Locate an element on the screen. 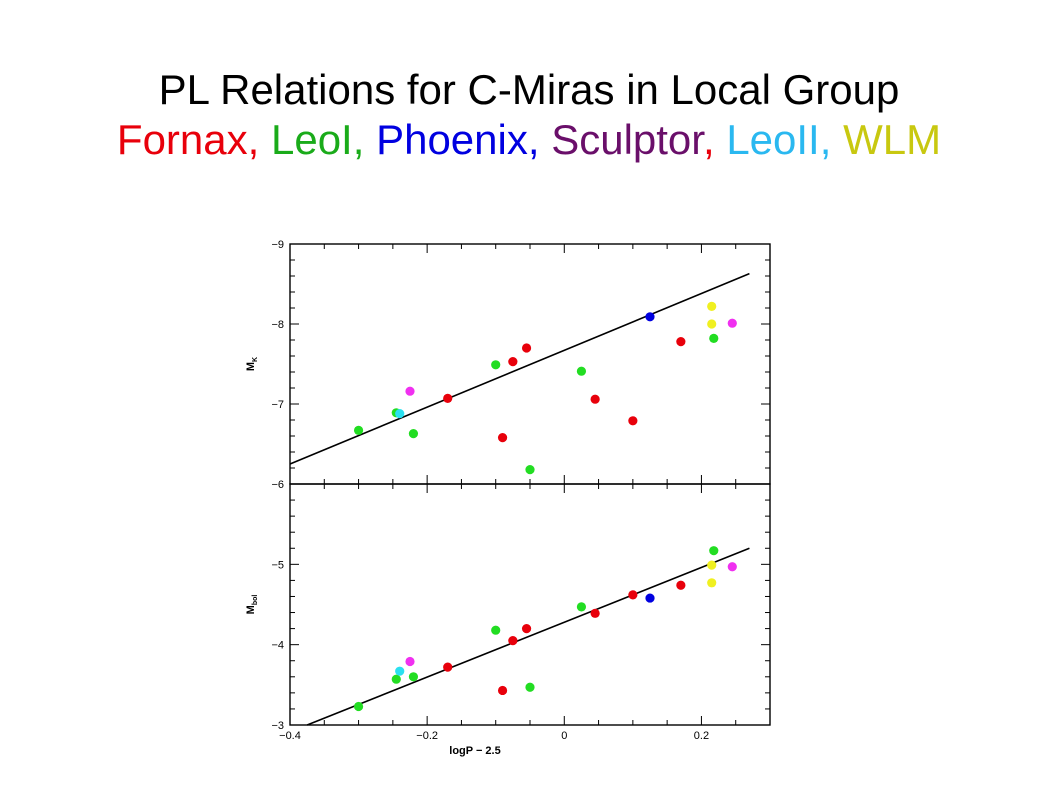 This screenshot has height=793, width=1058. y-tick-label-bottom: −3 is located at coordinates (277, 726).